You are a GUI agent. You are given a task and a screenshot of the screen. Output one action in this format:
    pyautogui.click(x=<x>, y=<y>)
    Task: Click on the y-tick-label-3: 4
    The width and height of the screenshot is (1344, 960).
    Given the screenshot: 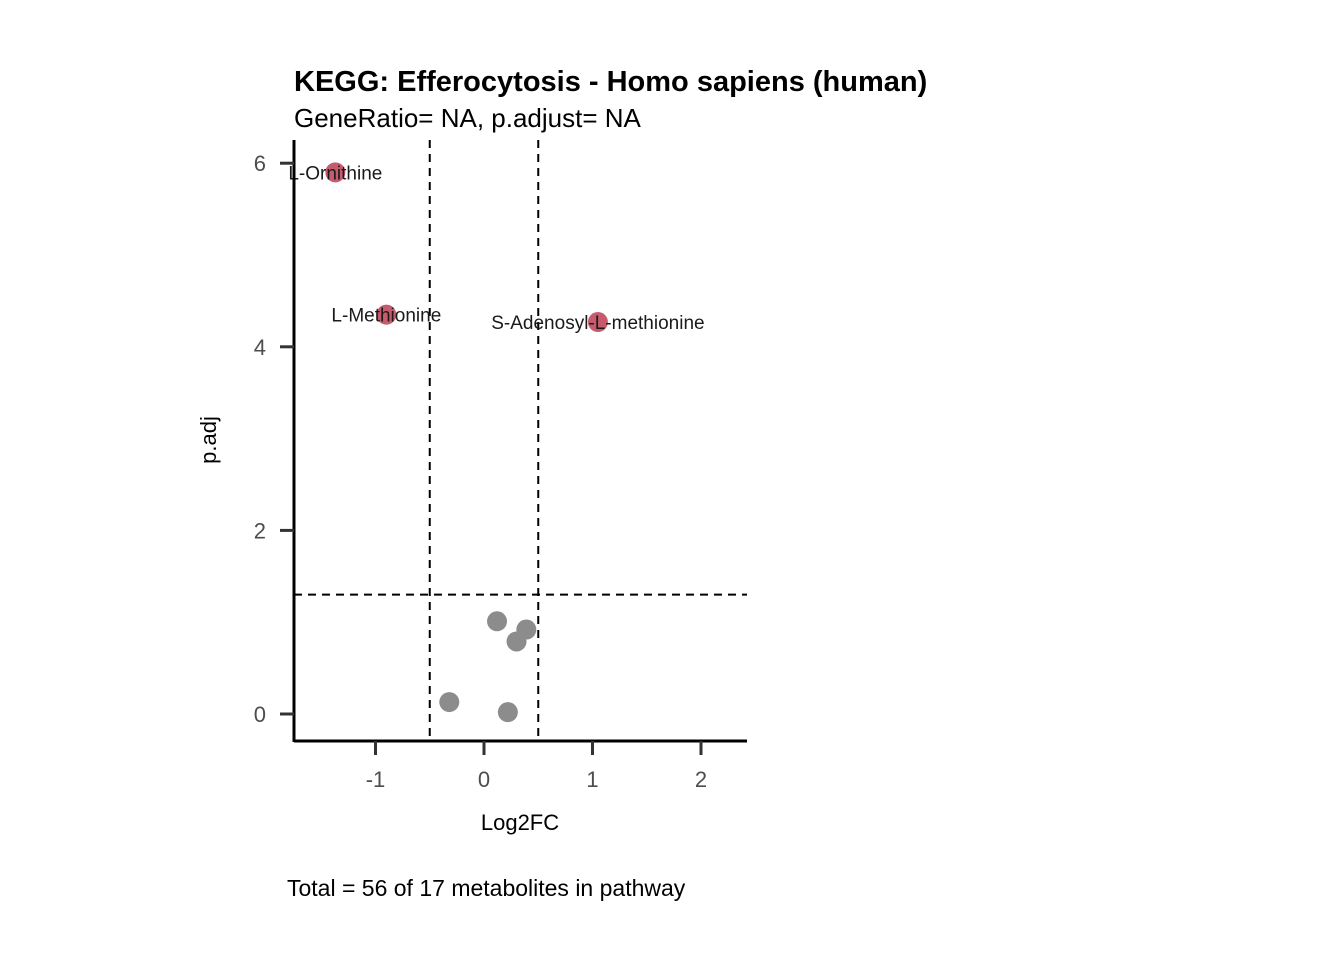 What is the action you would take?
    pyautogui.click(x=260, y=347)
    